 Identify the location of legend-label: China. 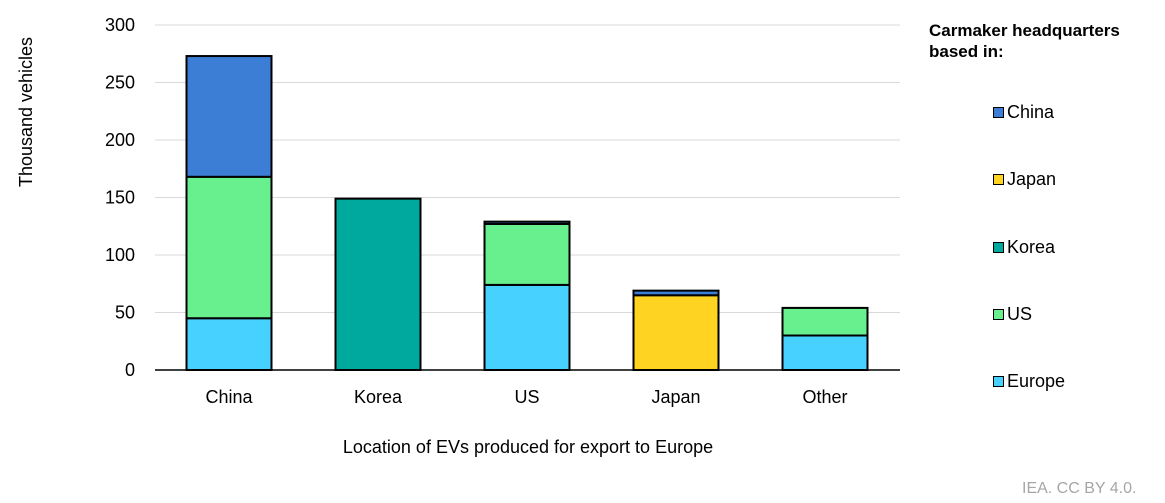
(1031, 112).